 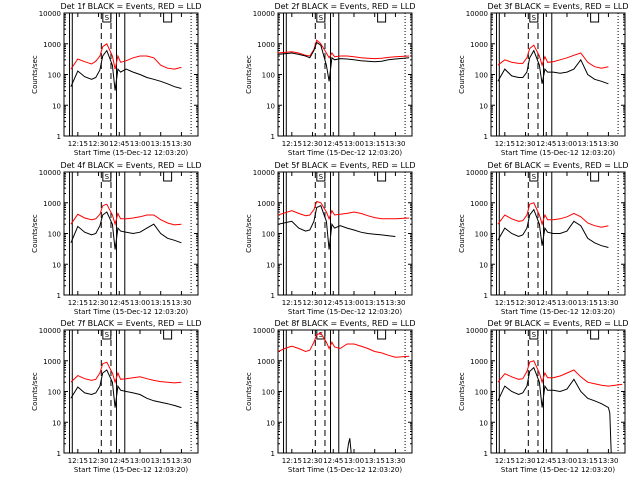 I want to click on panel-title: Det 4f BLACK = Events, RED = LLD, so click(x=130, y=165).